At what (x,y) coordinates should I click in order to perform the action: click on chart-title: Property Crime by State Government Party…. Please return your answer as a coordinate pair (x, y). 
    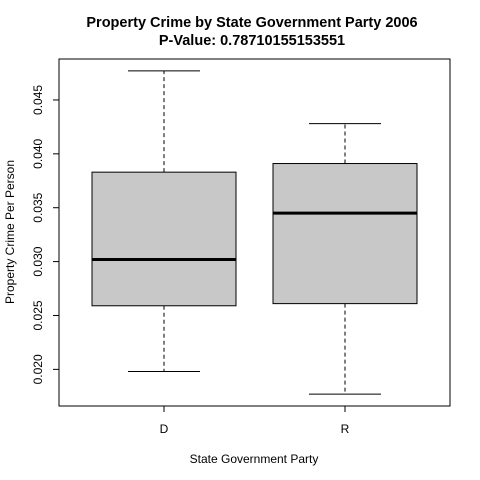
    Looking at the image, I should click on (251, 23).